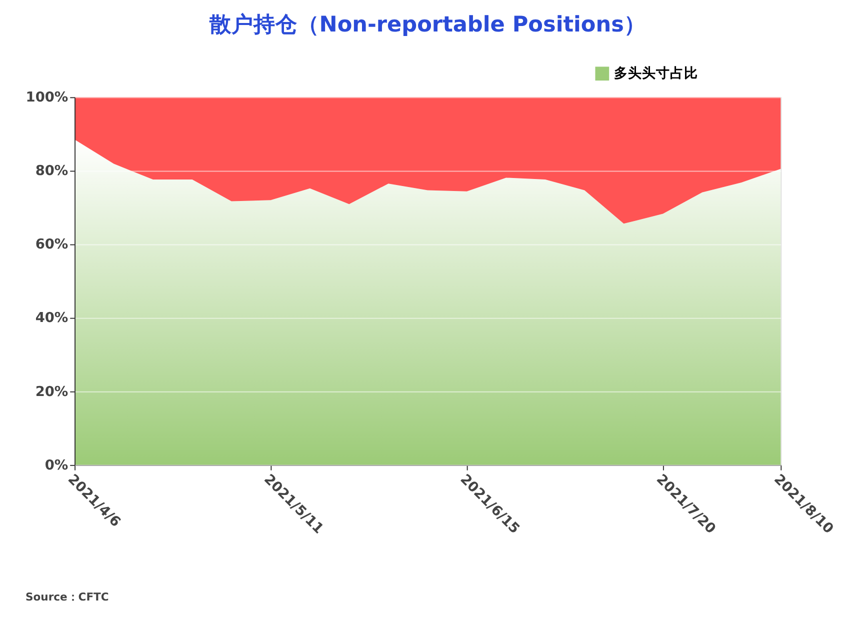 The height and width of the screenshot is (633, 865). What do you see at coordinates (51, 171) in the screenshot?
I see `y-tick-label: 80%` at bounding box center [51, 171].